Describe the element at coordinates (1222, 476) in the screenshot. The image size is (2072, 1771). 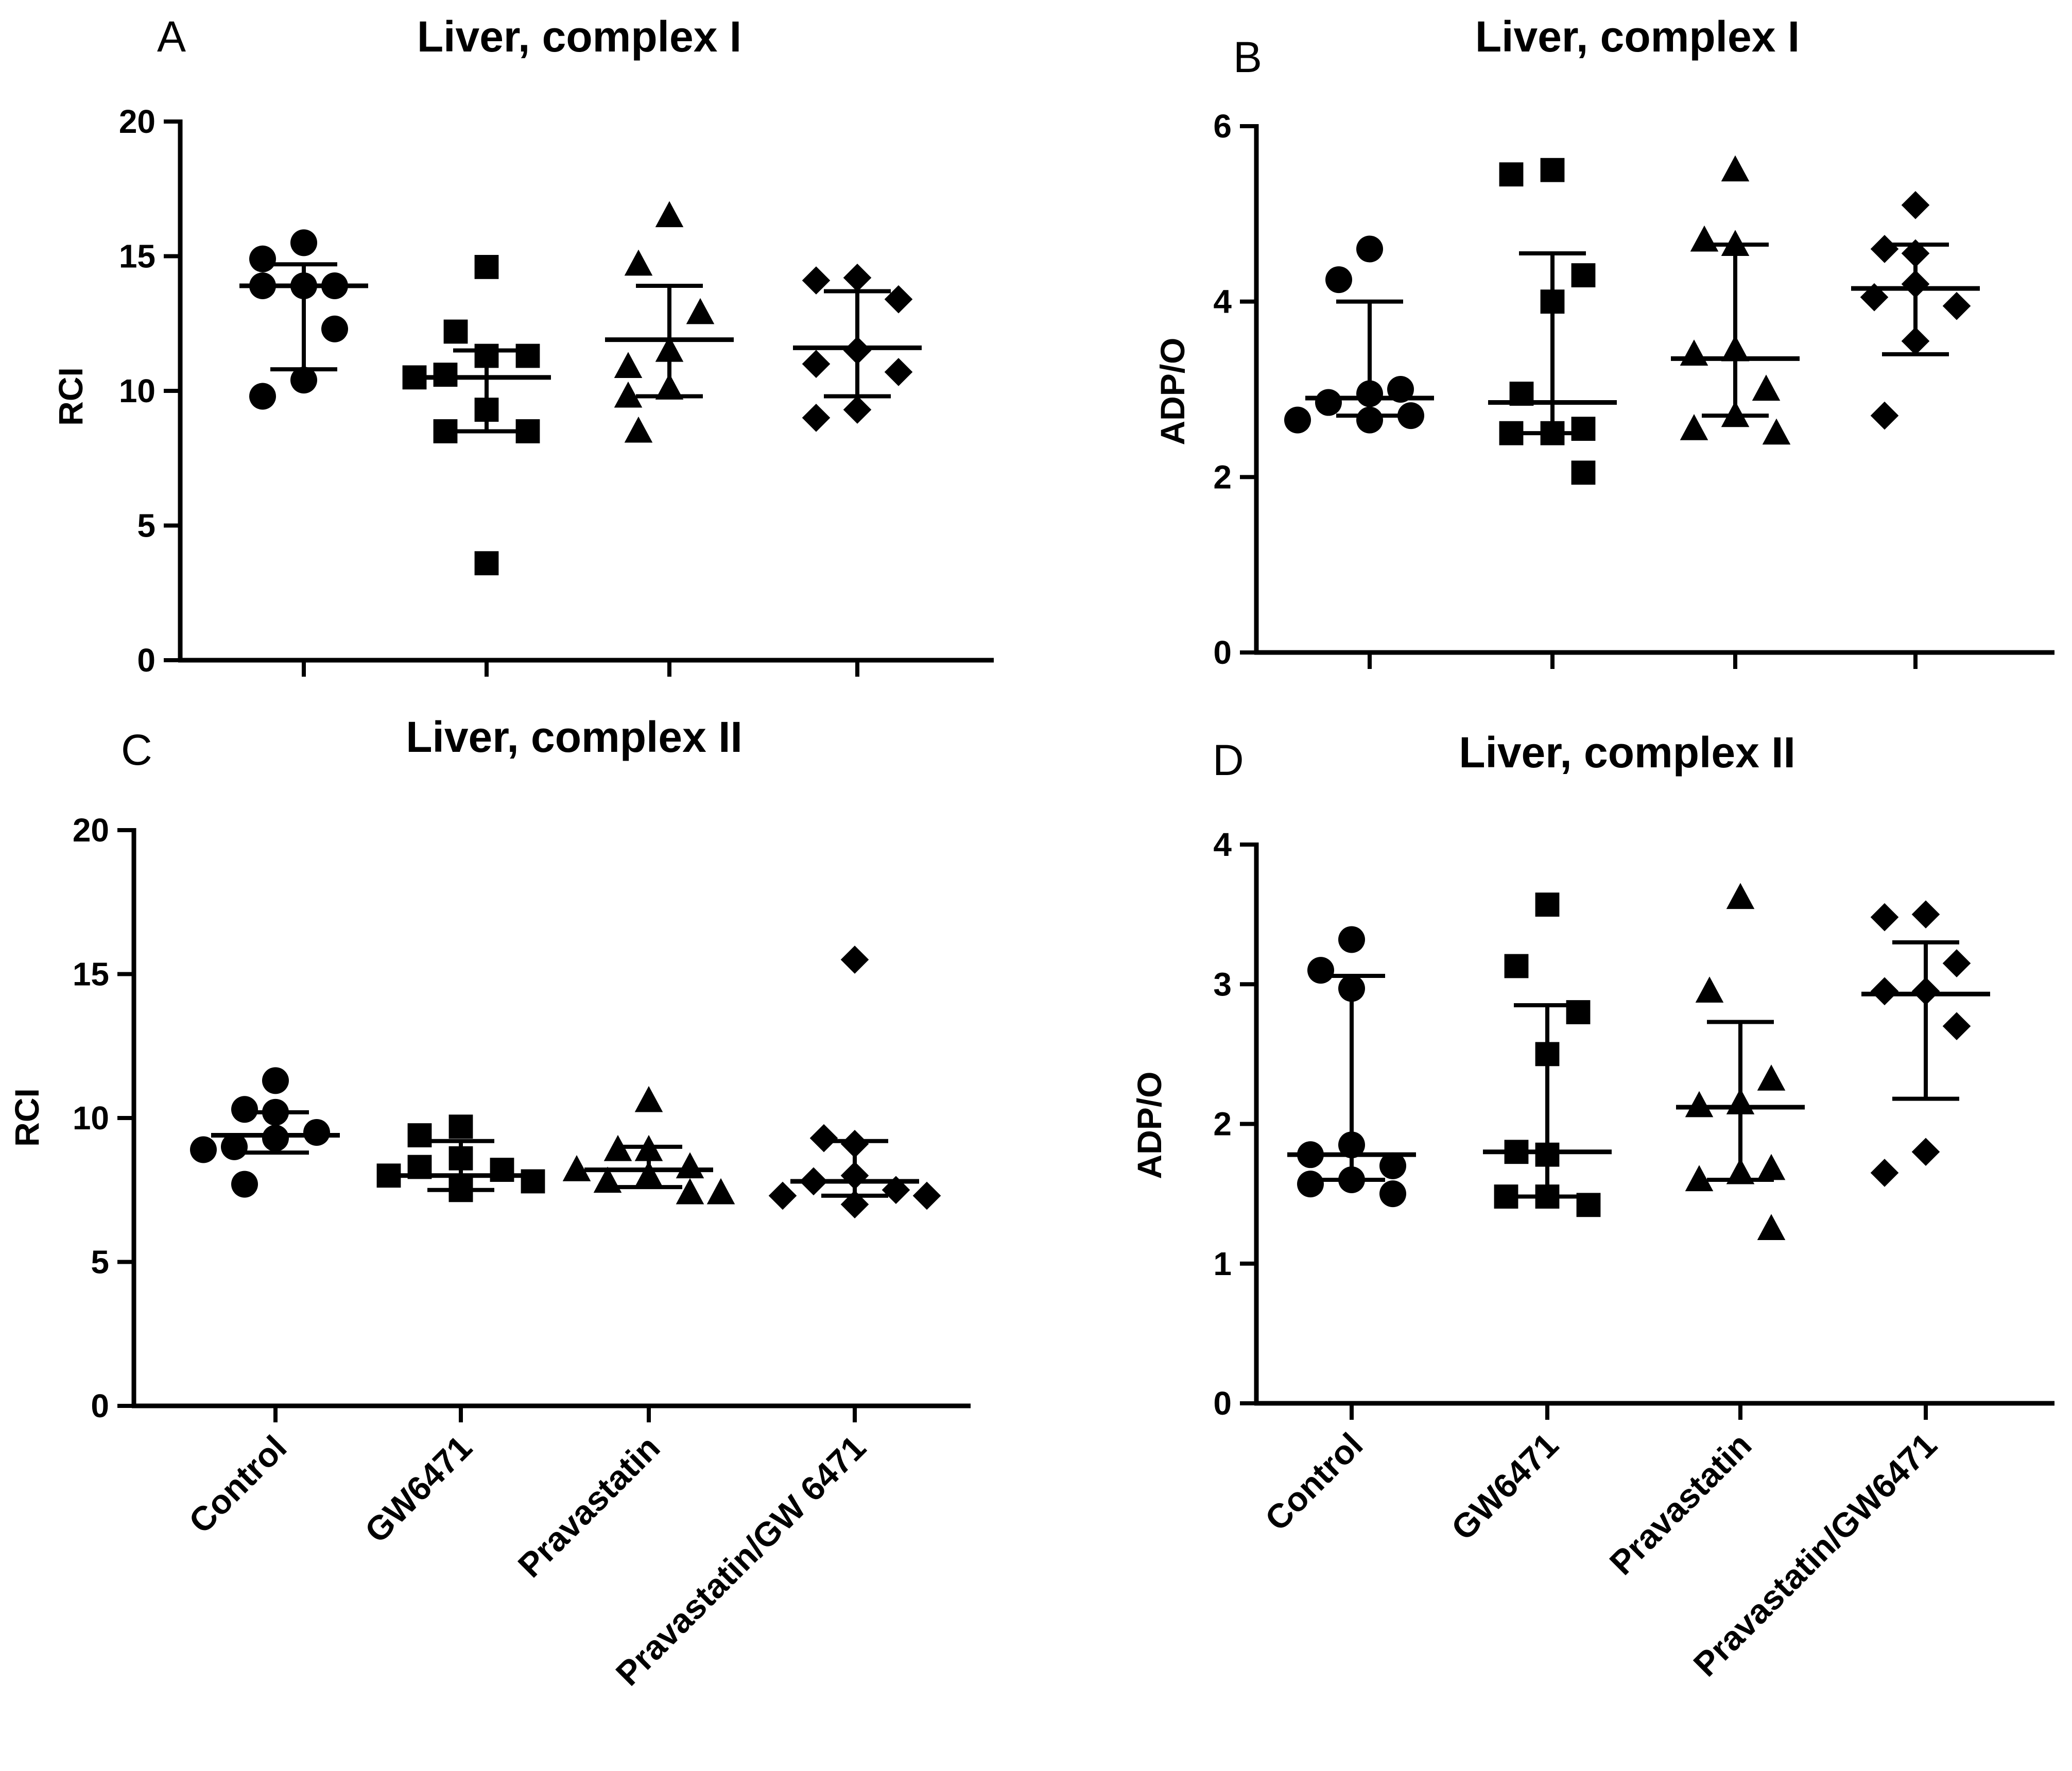
I see `y-tick-label: 2` at that location.